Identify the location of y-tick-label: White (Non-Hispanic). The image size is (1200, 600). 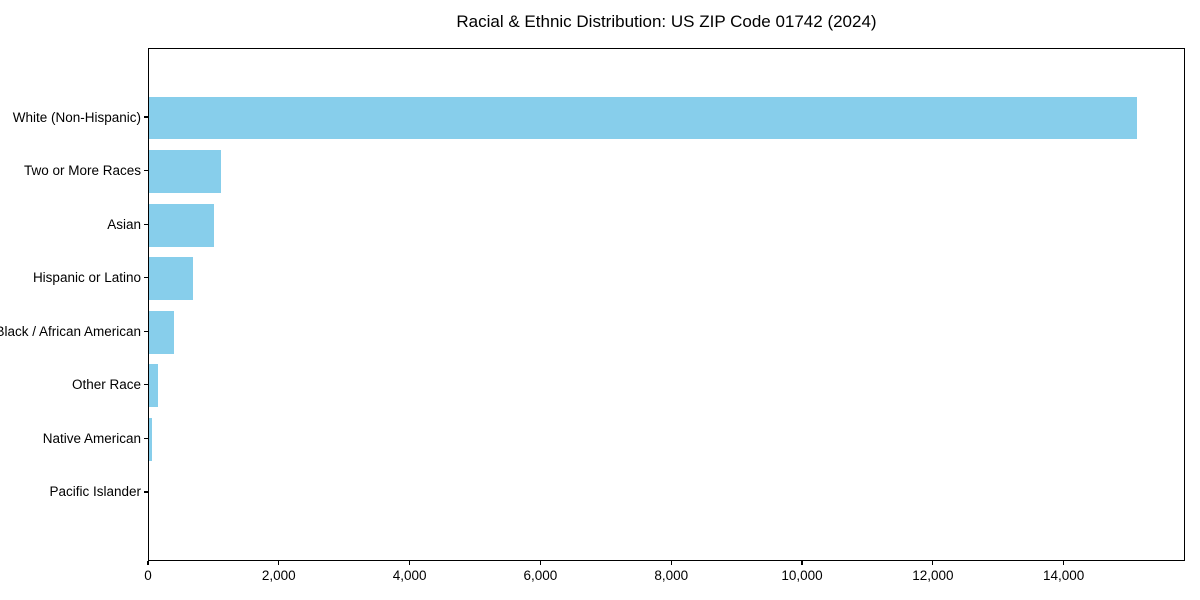
(76, 117).